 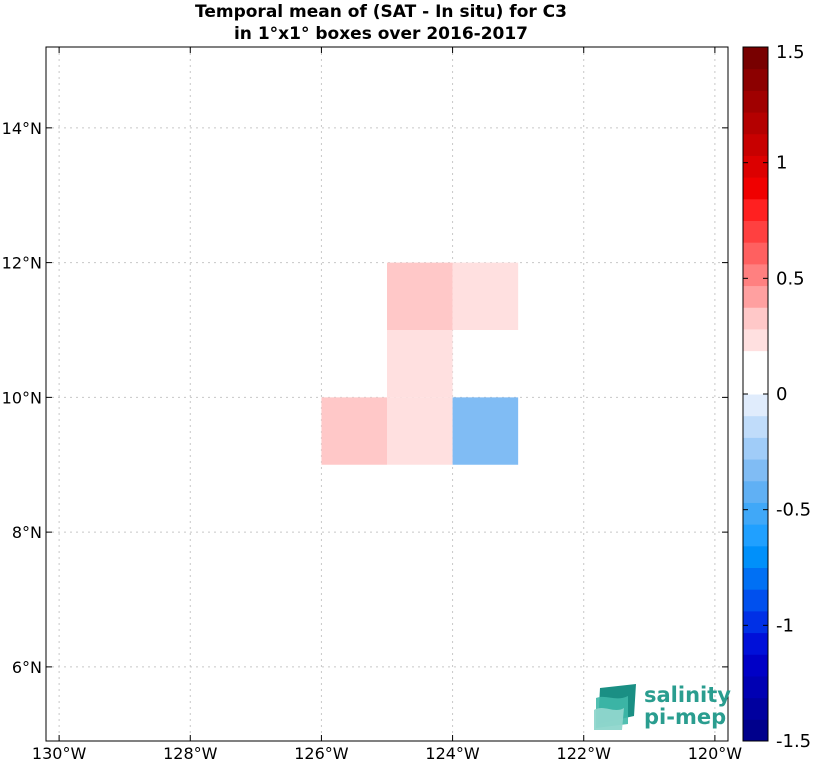 I want to click on y-tick-label-3: 12°N, so click(x=22, y=263).